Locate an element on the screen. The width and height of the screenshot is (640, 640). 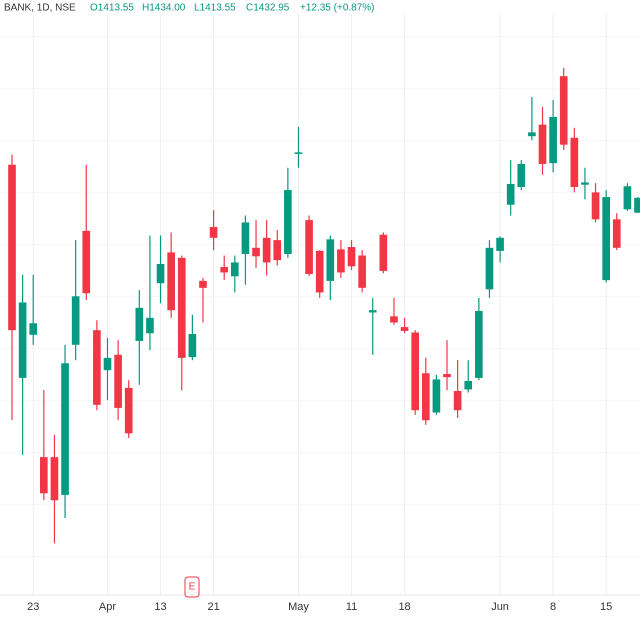
event-badge is located at coordinates (192, 587).